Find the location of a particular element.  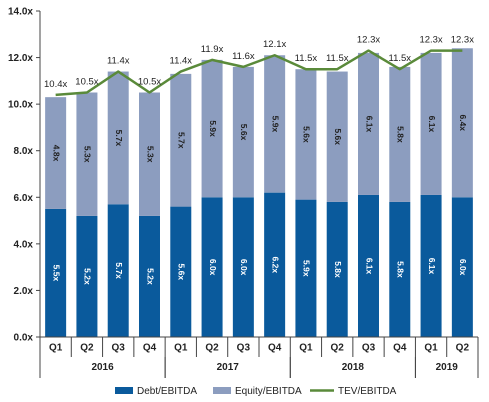

year-label: 2018 is located at coordinates (353, 367).